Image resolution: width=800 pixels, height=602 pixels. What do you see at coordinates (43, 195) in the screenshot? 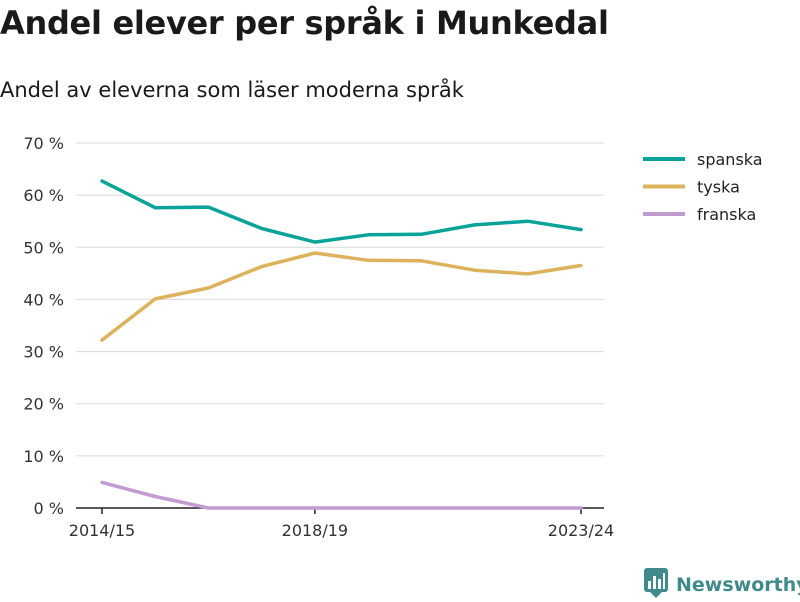
I see `y-tick-label: 60 %` at bounding box center [43, 195].